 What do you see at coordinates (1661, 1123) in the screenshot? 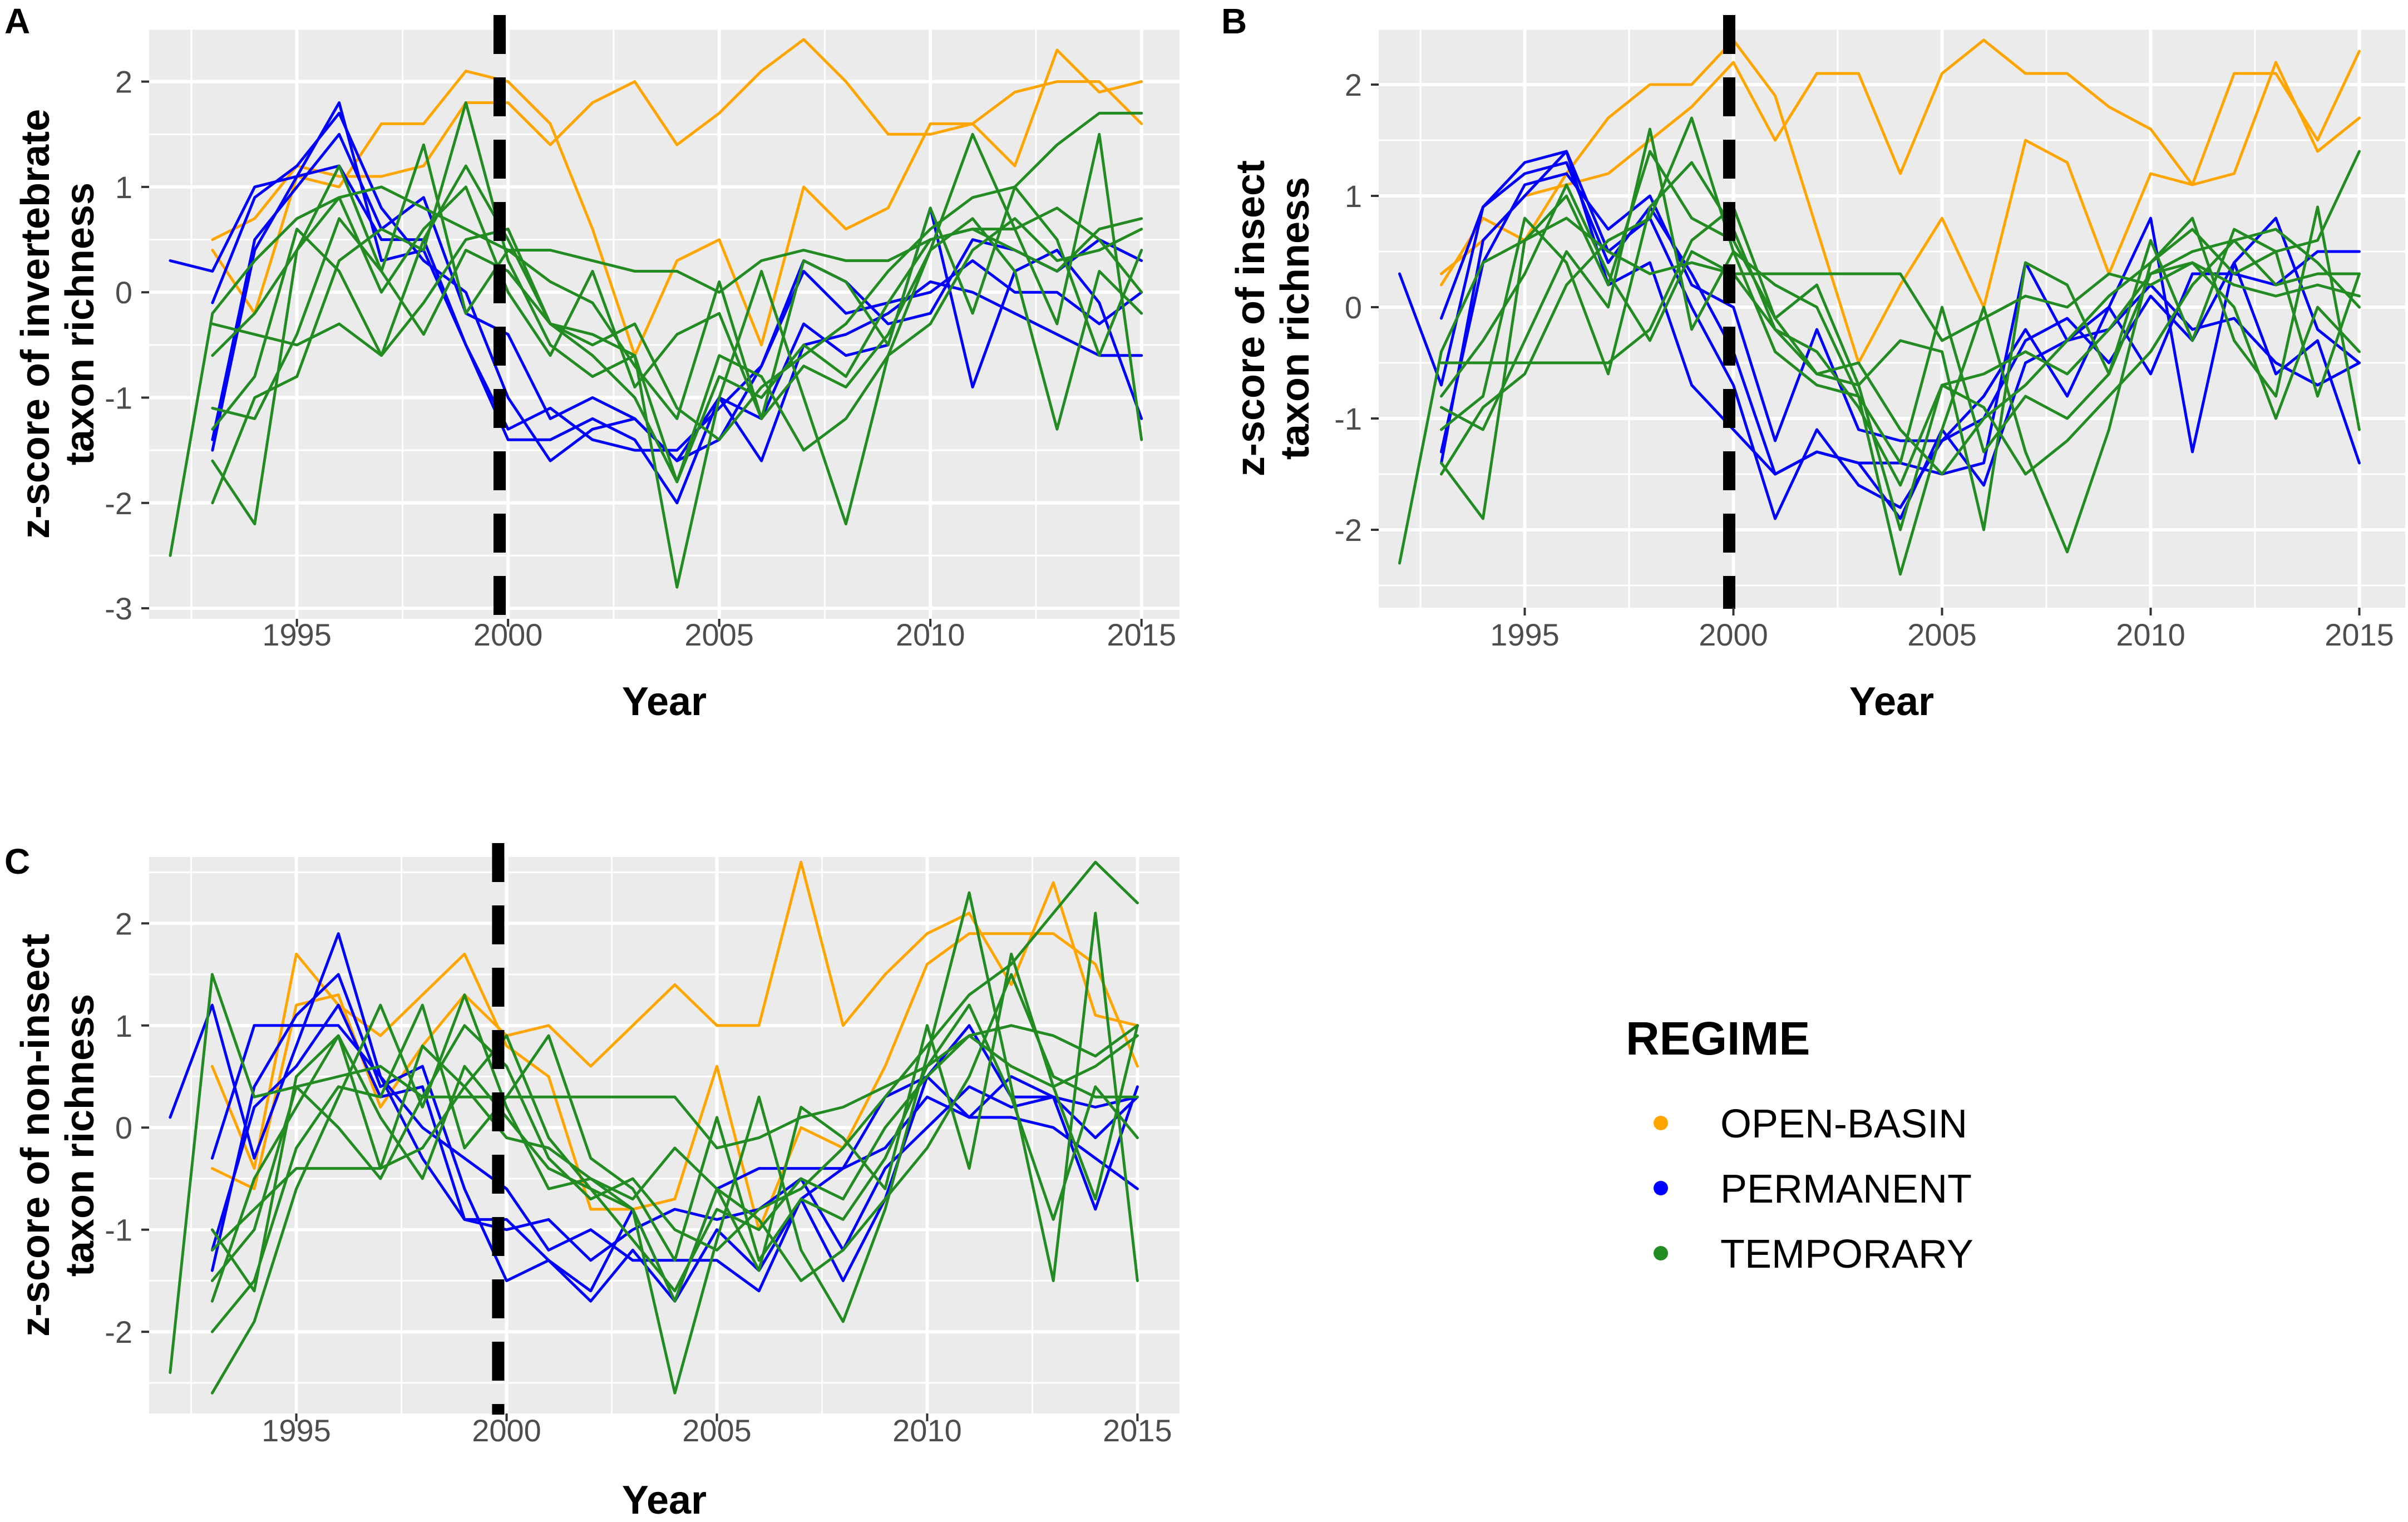
I see `legend-key-open-basin` at bounding box center [1661, 1123].